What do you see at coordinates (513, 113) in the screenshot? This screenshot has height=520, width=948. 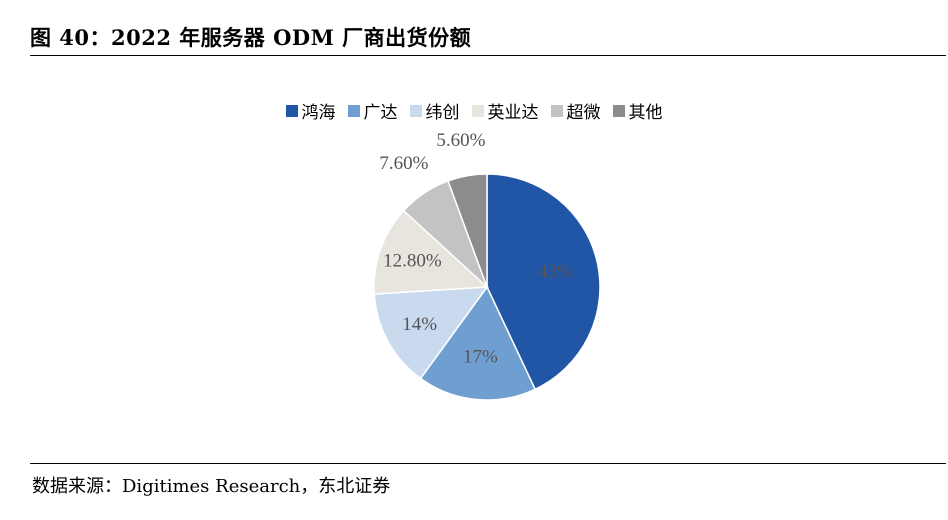 I see `legend-label-3: 英业达` at bounding box center [513, 113].